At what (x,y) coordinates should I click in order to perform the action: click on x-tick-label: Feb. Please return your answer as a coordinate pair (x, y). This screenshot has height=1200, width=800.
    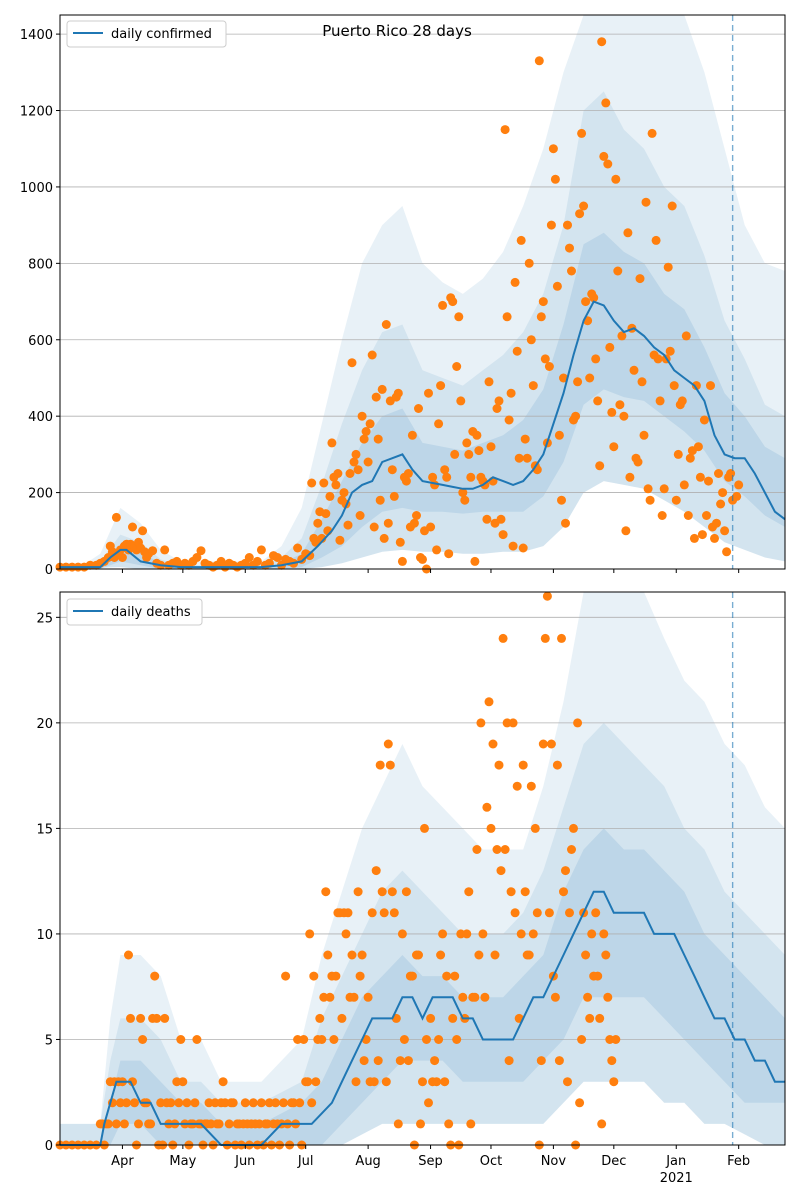
    Looking at the image, I should click on (738, 1161).